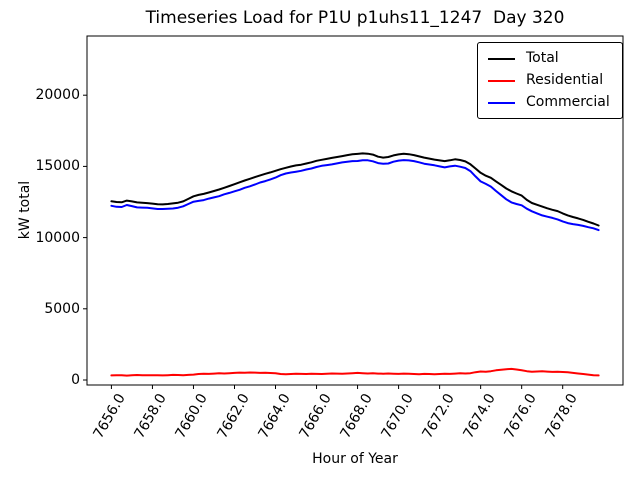 This screenshot has height=480, width=640. What do you see at coordinates (355, 459) in the screenshot?
I see `x-axis-label: Hour of Year` at bounding box center [355, 459].